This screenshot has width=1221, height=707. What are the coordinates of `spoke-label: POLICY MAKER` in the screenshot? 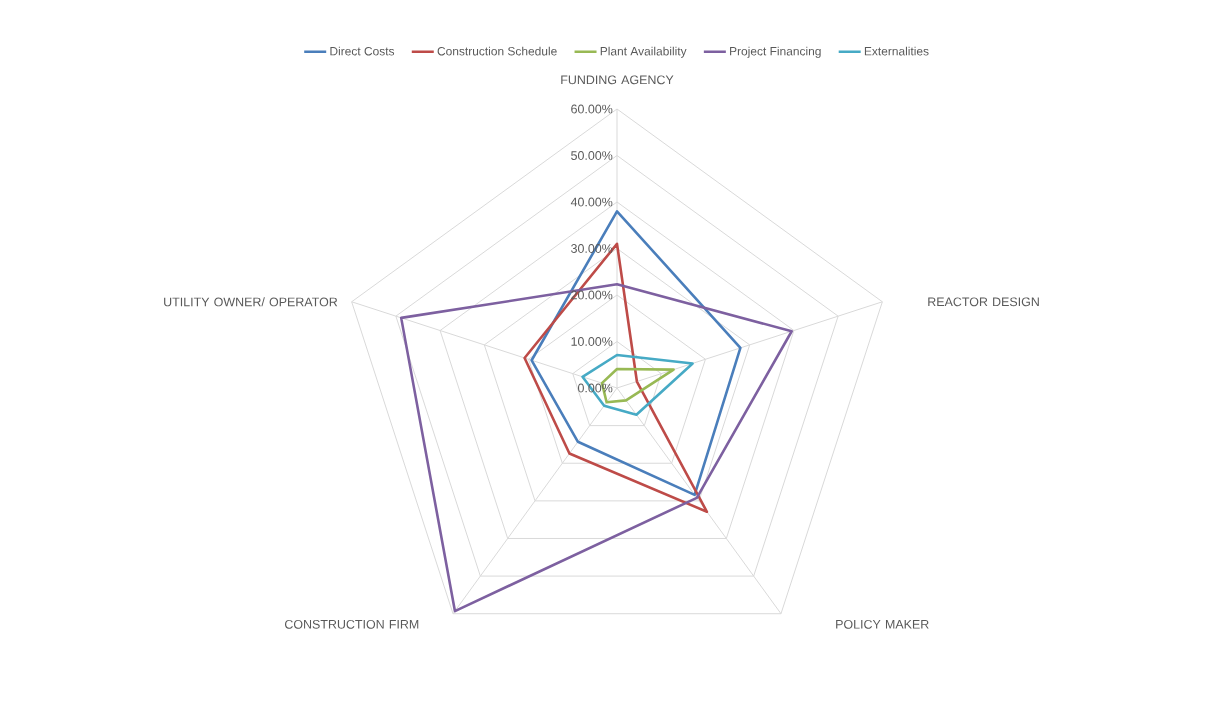 It's located at (882, 624).